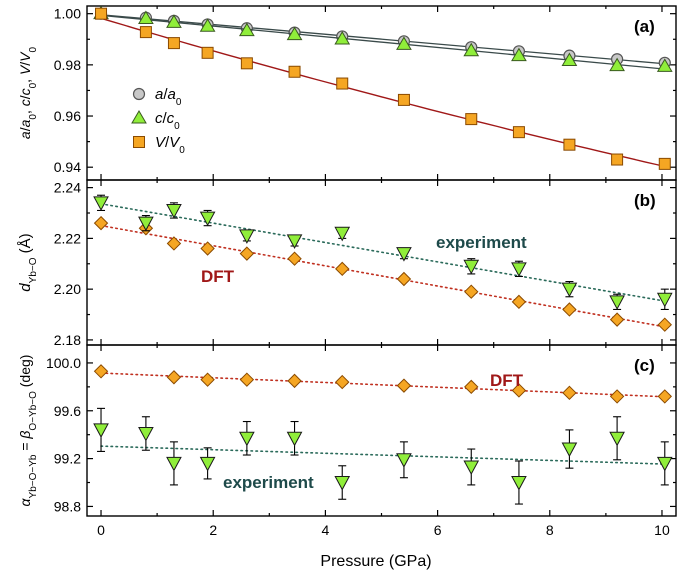 The image size is (690, 576). Describe the element at coordinates (25, 447) in the screenshot. I see `label-part: =` at that location.